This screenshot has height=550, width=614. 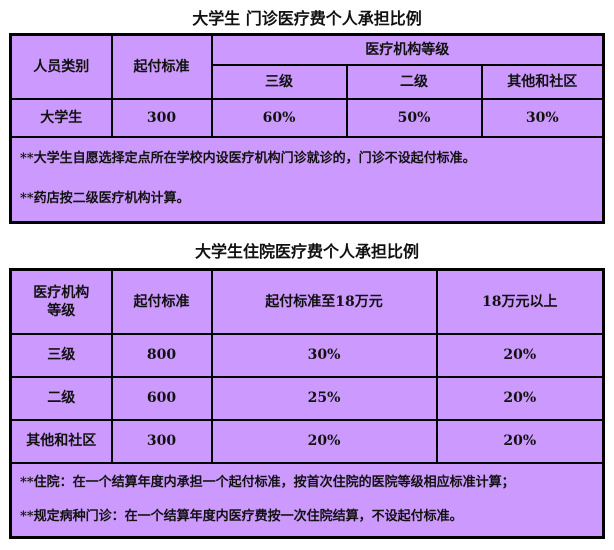 I want to click on note: **规定病种门诊：在一个结算年度内医疗费按一次住院结算，不设起付标准。, so click(x=241, y=516).